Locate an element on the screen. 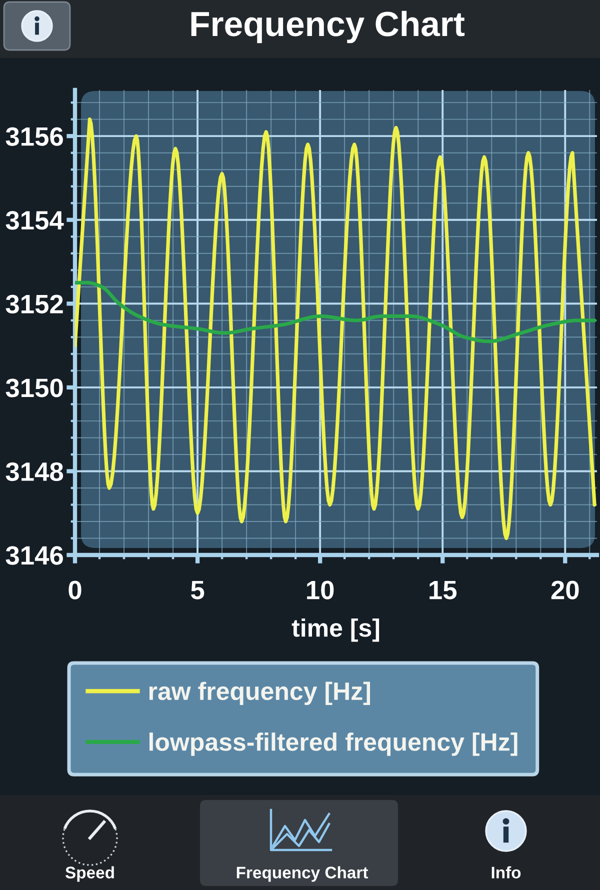 The image size is (600, 890). legend-label: raw frequency [Hz] is located at coordinates (259, 694).